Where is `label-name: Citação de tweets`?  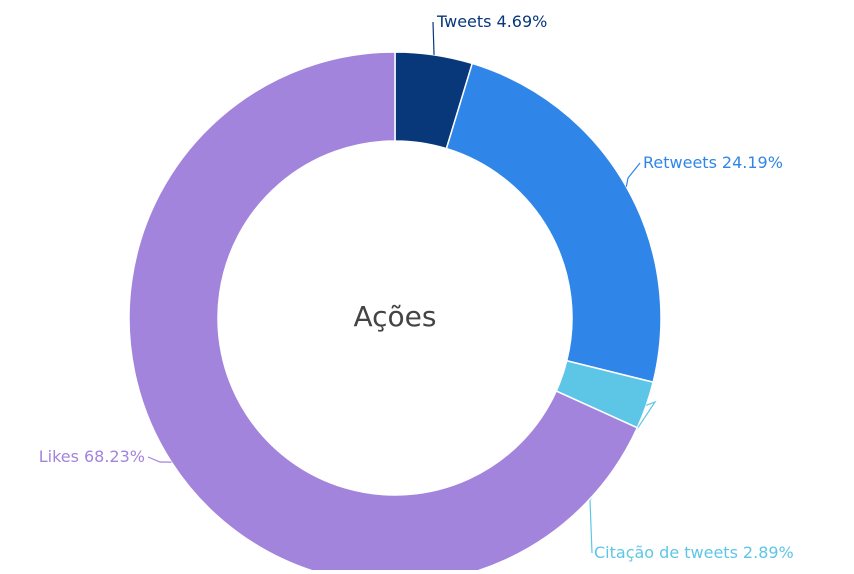
label-name: Citação de tweets is located at coordinates (666, 552).